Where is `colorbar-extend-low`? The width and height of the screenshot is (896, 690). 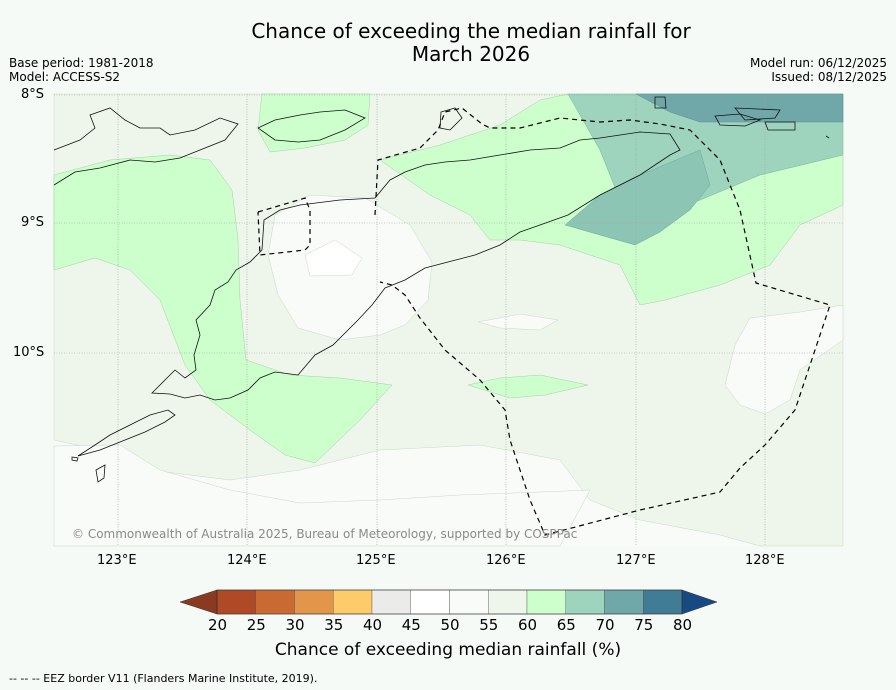 colorbar-extend-low is located at coordinates (198, 602).